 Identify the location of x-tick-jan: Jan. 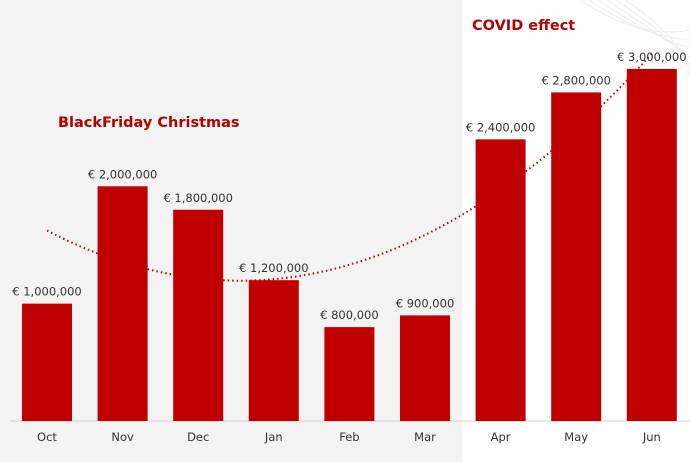
(273, 437).